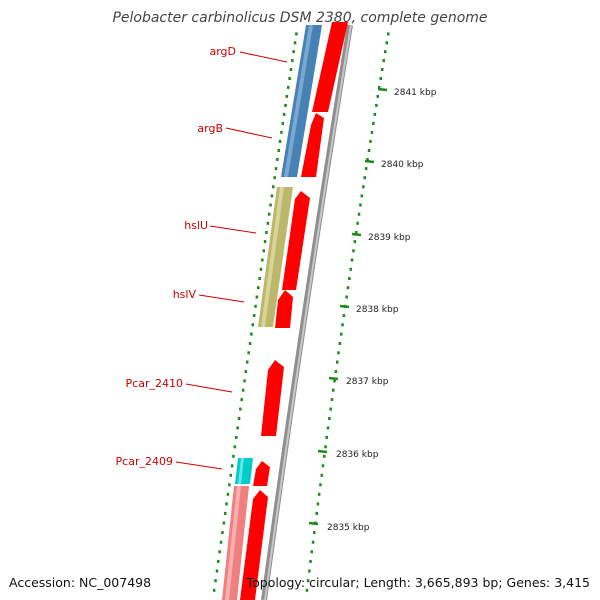 The image size is (600, 600). What do you see at coordinates (357, 455) in the screenshot?
I see `tick-label-2836: 2836 kbp` at bounding box center [357, 455].